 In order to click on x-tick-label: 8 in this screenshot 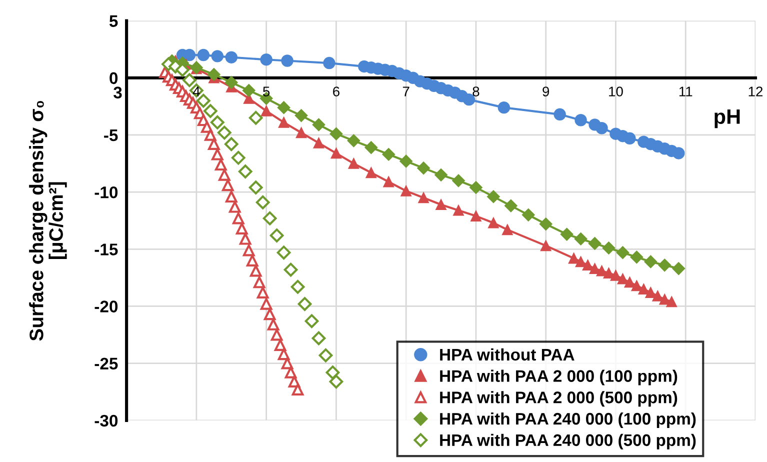, I will do `click(476, 91)`.